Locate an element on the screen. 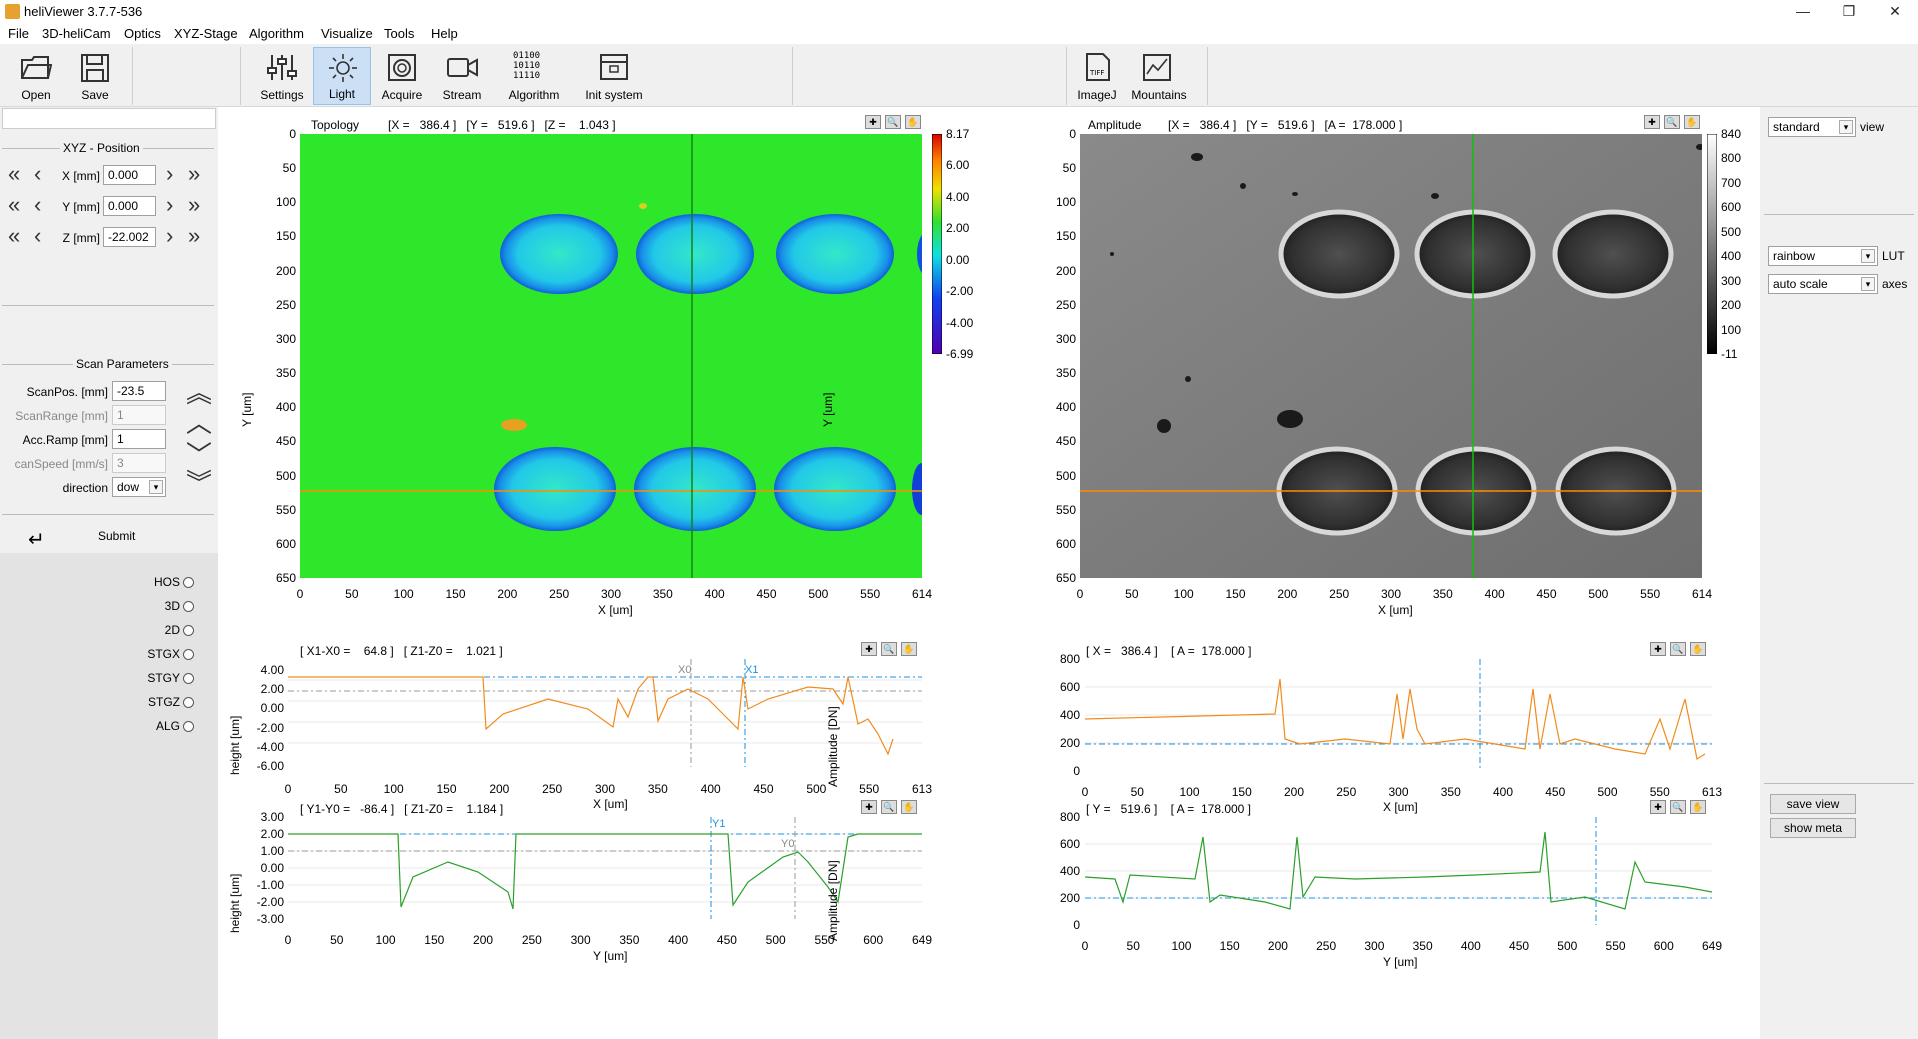 The width and height of the screenshot is (1918, 1039). y-step-left: ‹ is located at coordinates (38, 204).